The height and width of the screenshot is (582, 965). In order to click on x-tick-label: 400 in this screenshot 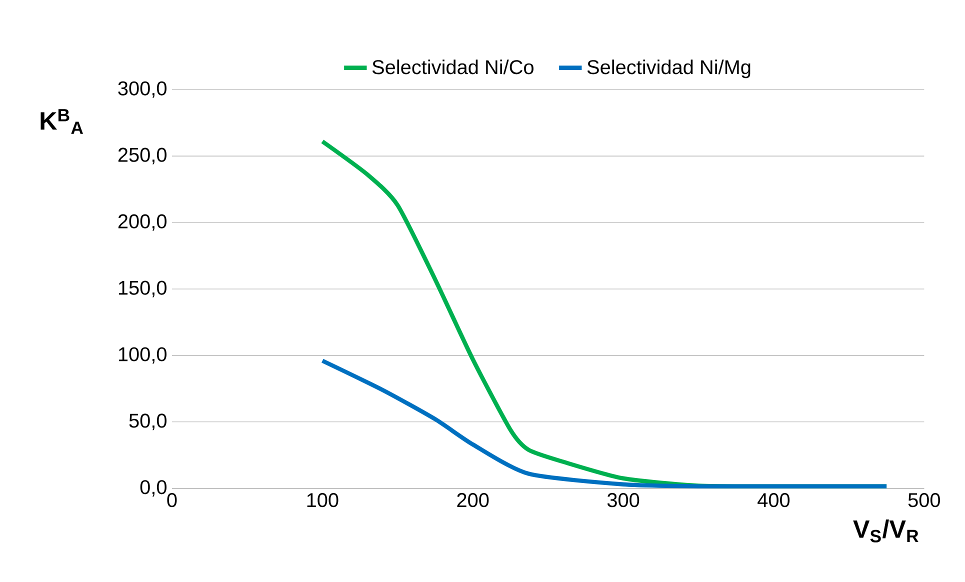, I will do `click(774, 500)`.